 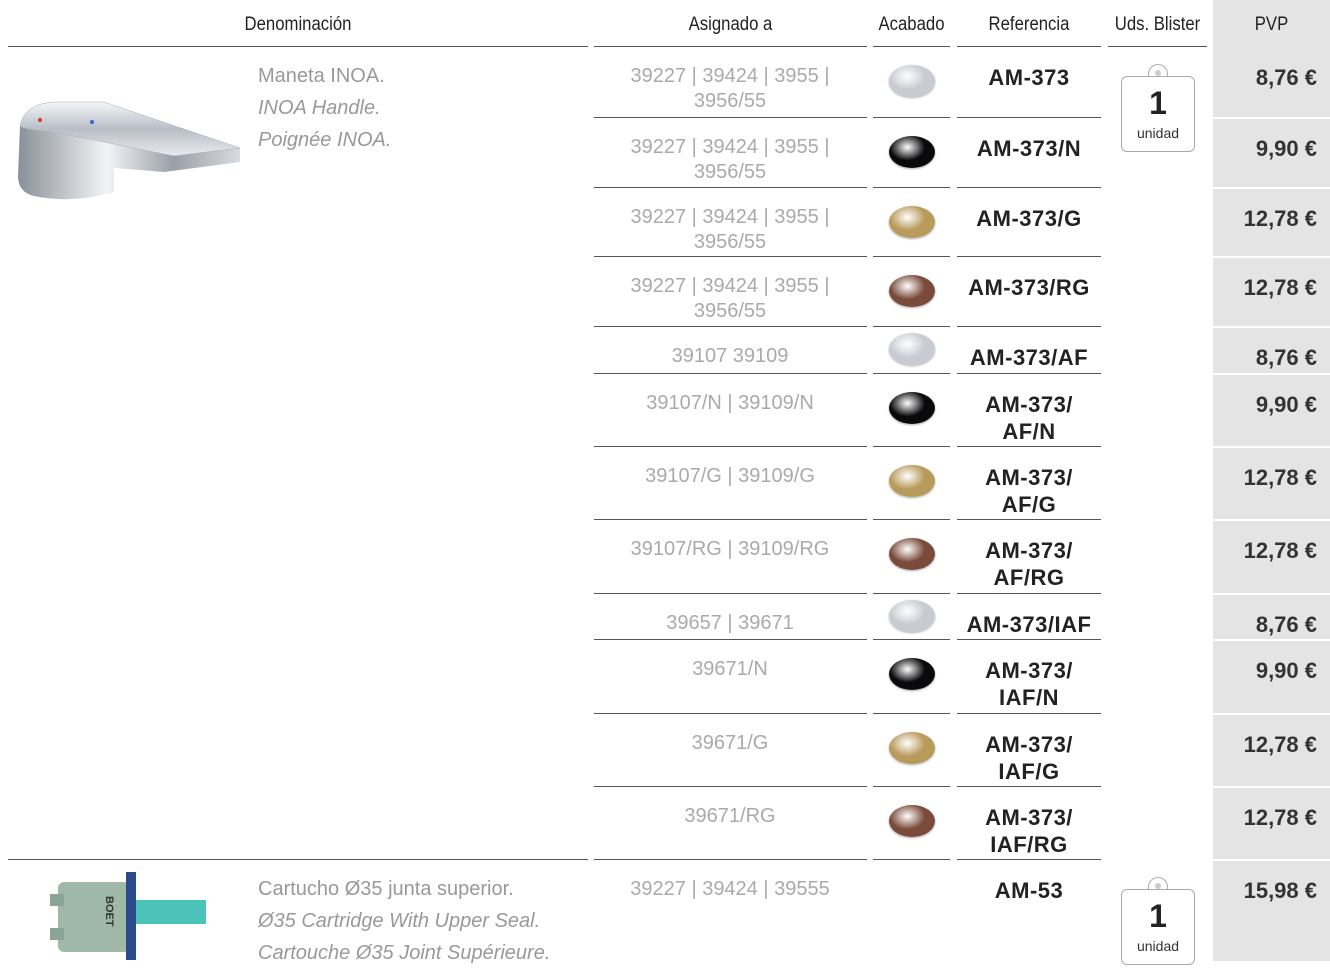 I want to click on column-header: Acabado, so click(x=911, y=24).